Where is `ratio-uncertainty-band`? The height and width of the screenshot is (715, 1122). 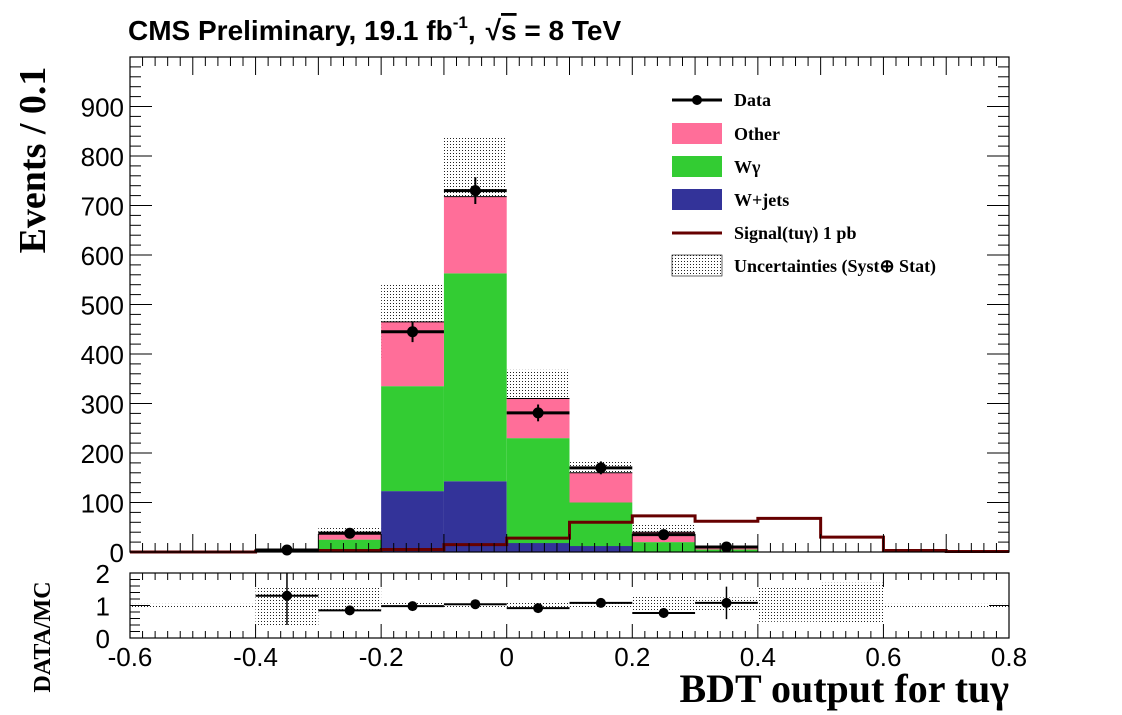
ratio-uncertainty-band is located at coordinates (569, 603).